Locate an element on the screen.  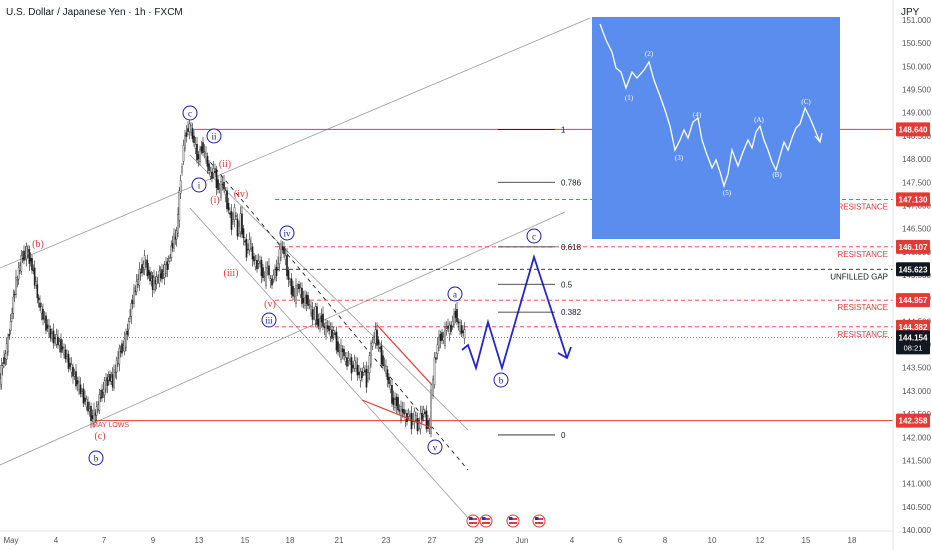
current-price-label: 144.154 is located at coordinates (913, 337).